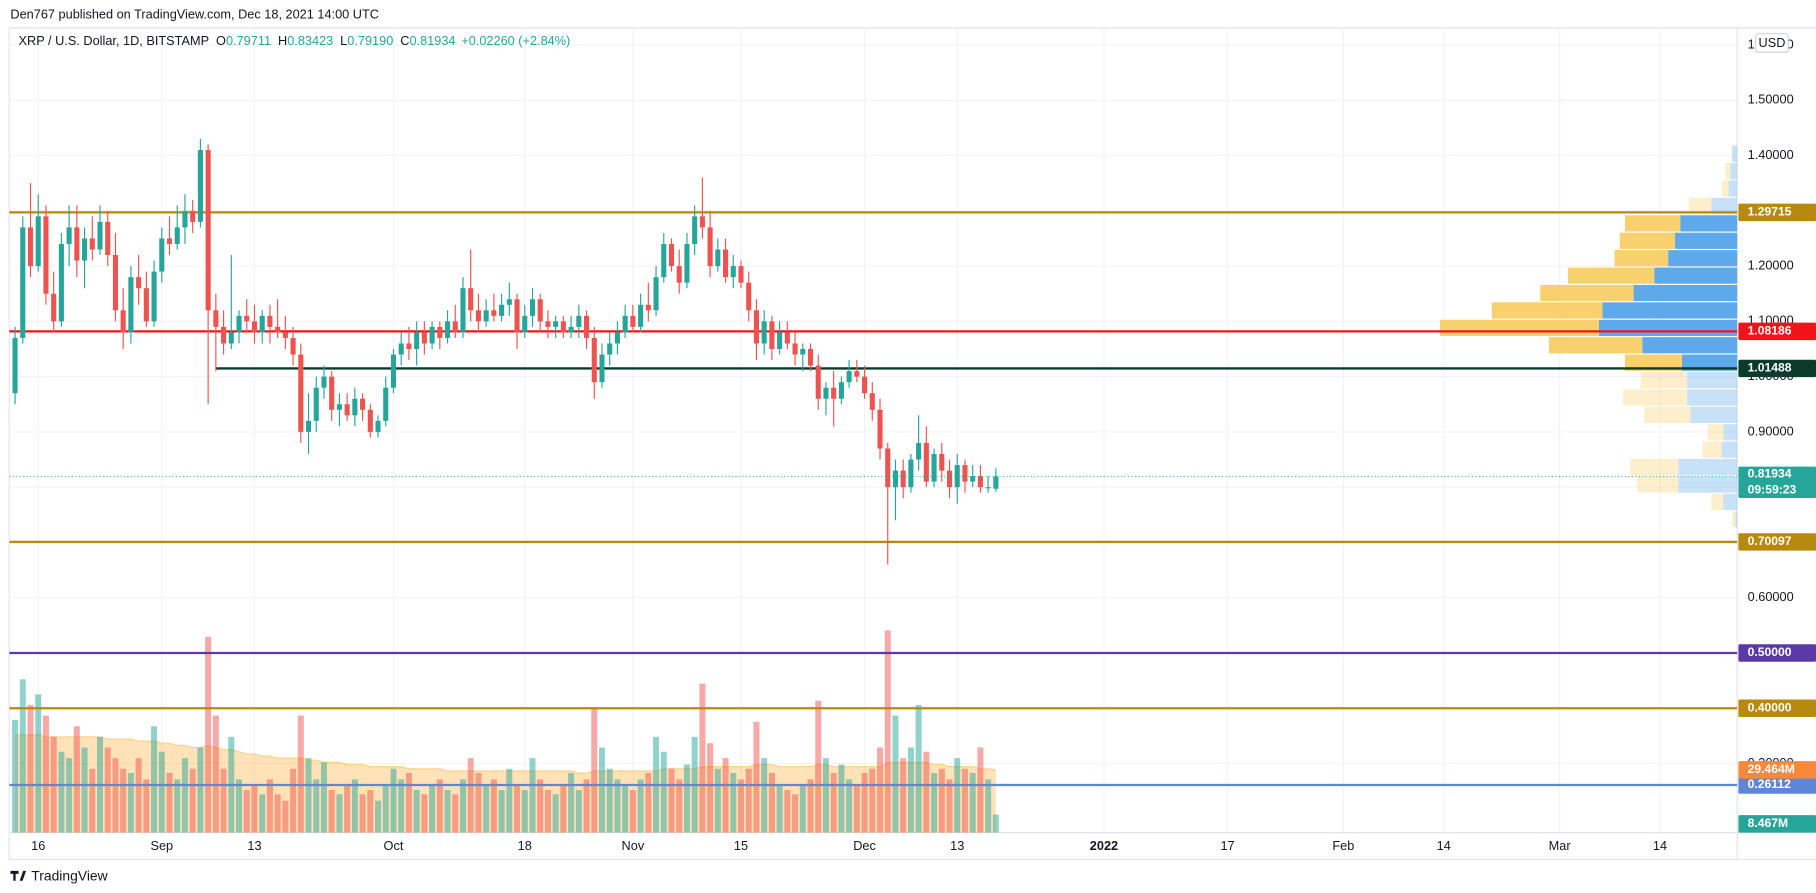 Image resolution: width=1816 pixels, height=893 pixels. I want to click on x-tick-label: 16, so click(38, 845).